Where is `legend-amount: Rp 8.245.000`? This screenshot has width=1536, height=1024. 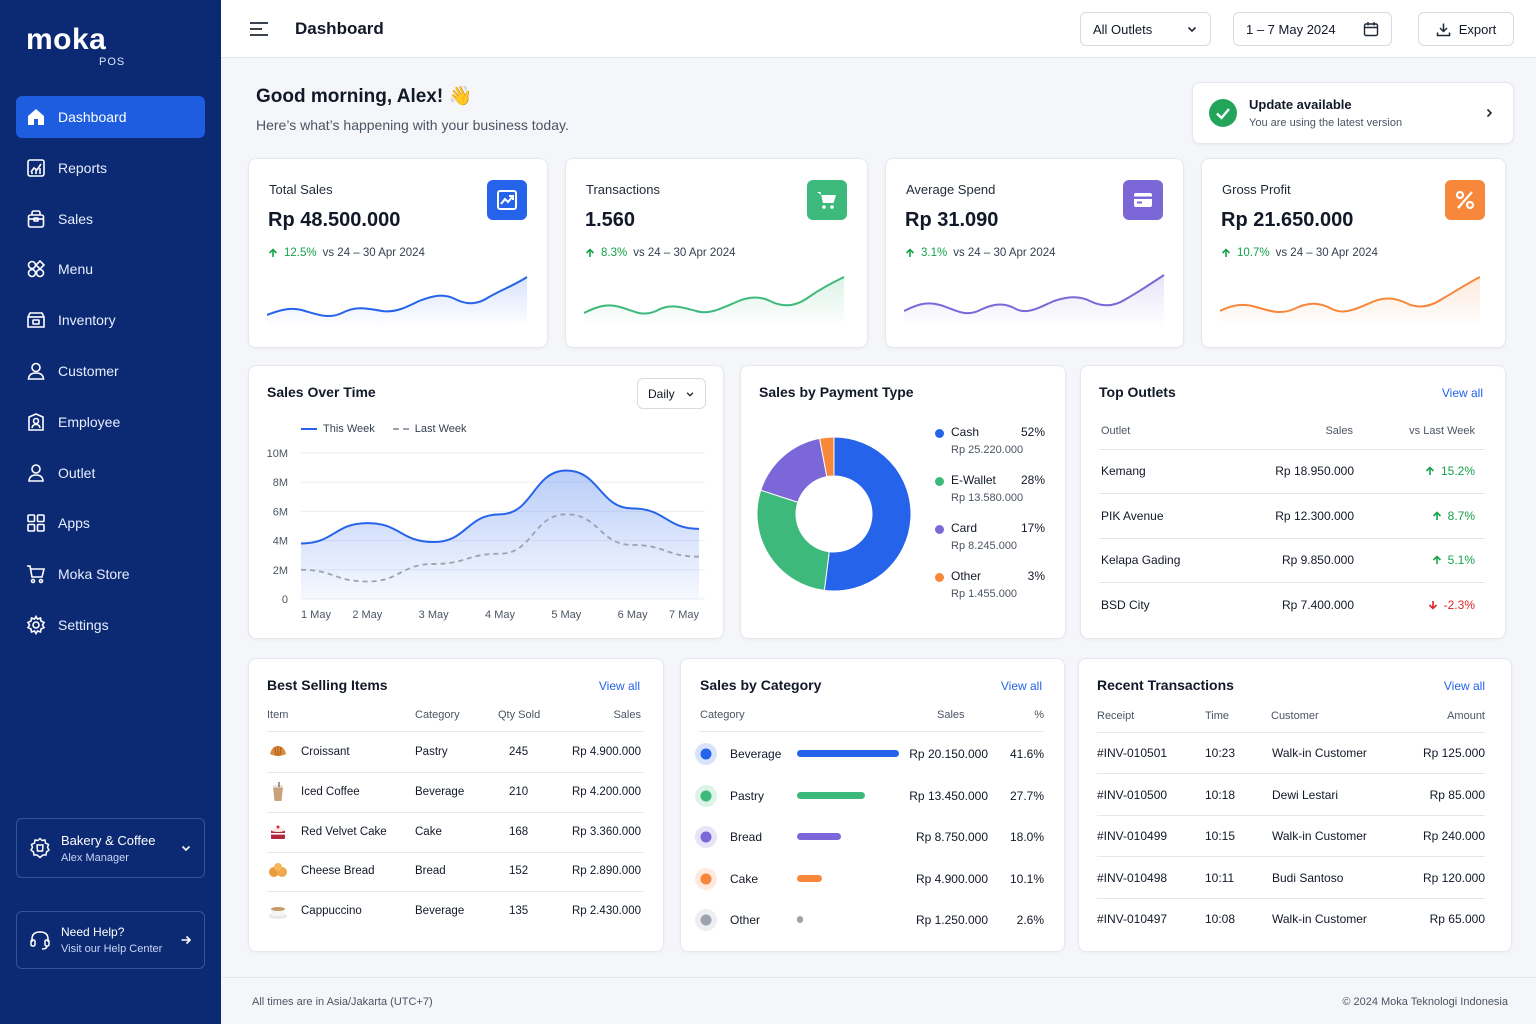
legend-amount: Rp 8.245.000 is located at coordinates (984, 546).